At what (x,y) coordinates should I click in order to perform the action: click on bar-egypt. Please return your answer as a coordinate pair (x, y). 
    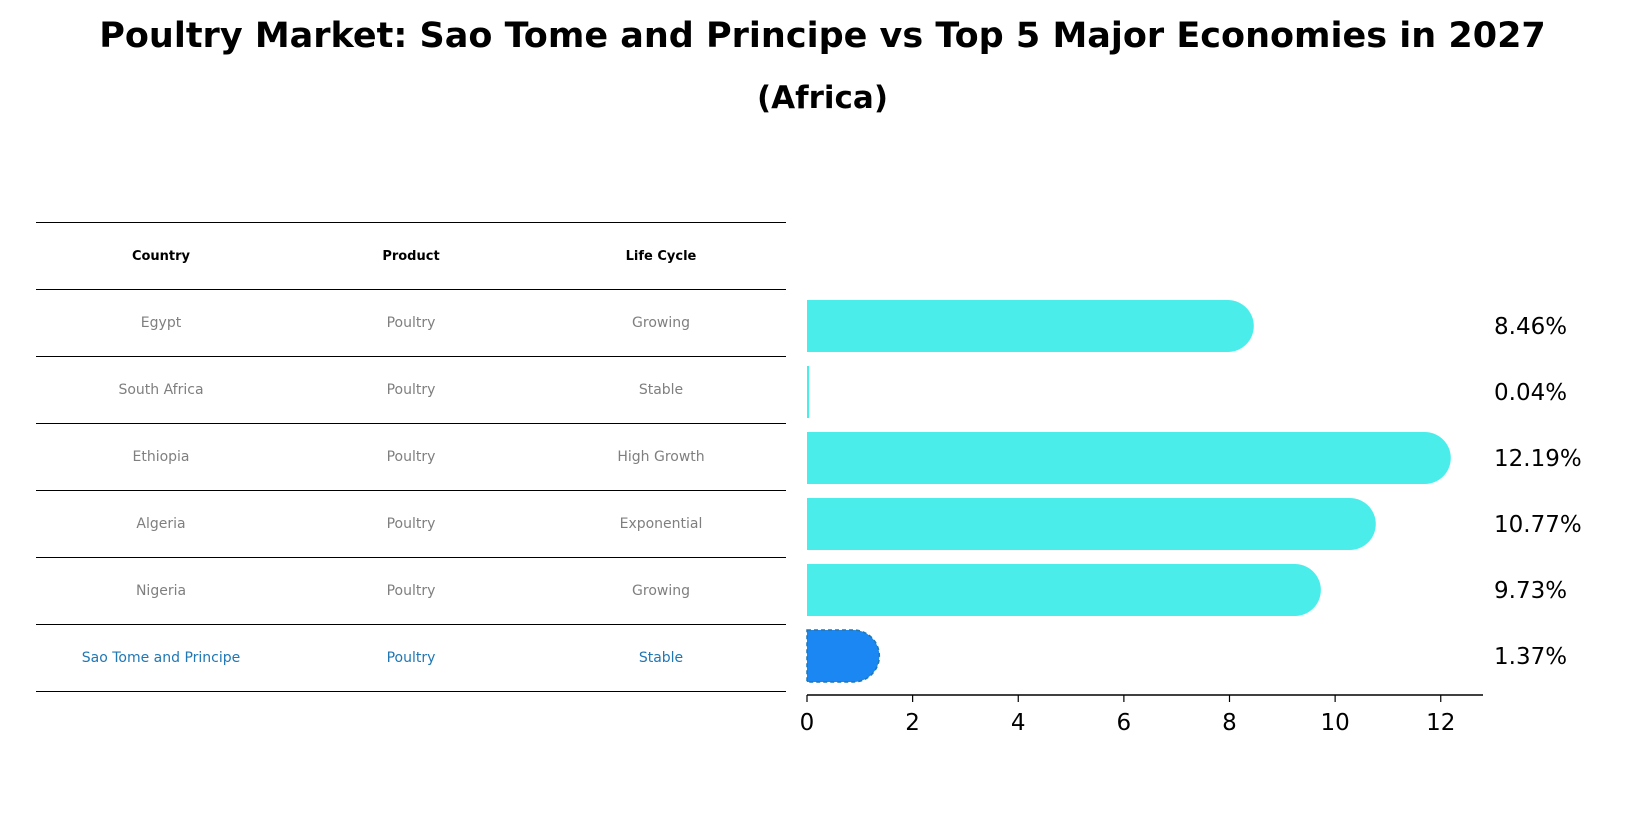
    Looking at the image, I should click on (1030, 326).